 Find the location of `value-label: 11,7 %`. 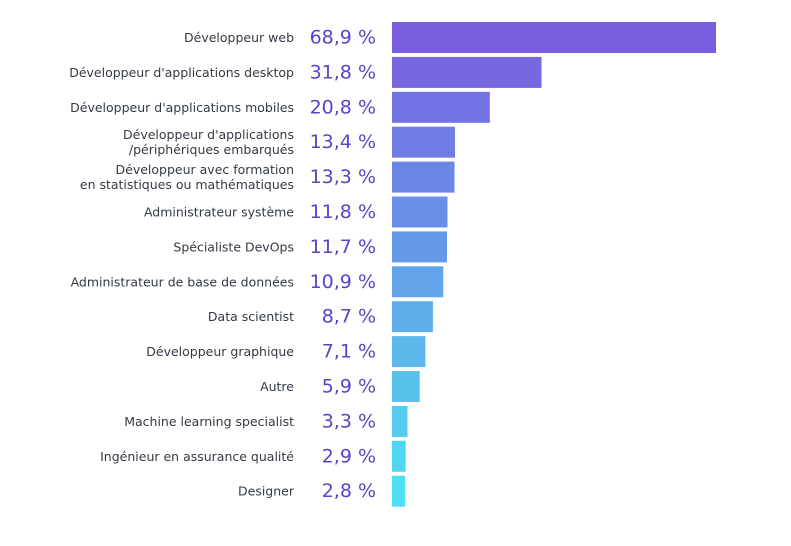

value-label: 11,7 % is located at coordinates (343, 247).